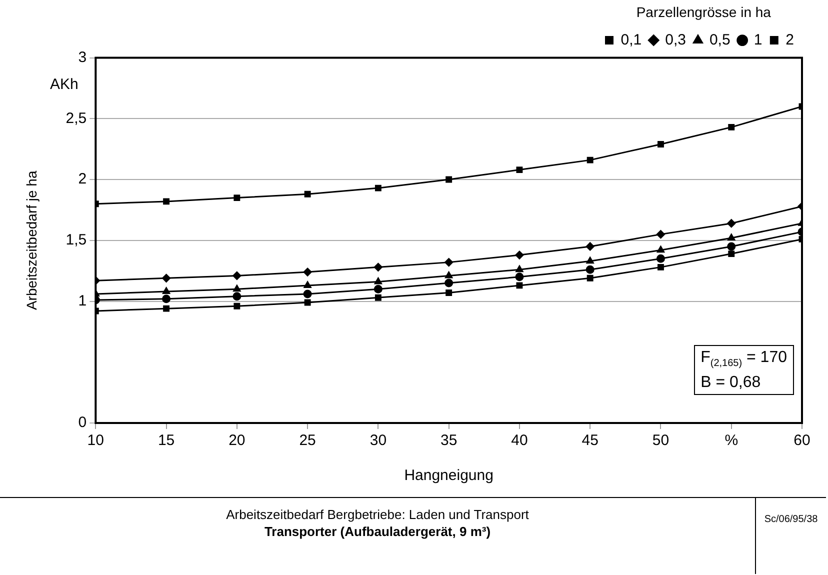 The width and height of the screenshot is (828, 575). I want to click on legend-label: 2, so click(790, 39).